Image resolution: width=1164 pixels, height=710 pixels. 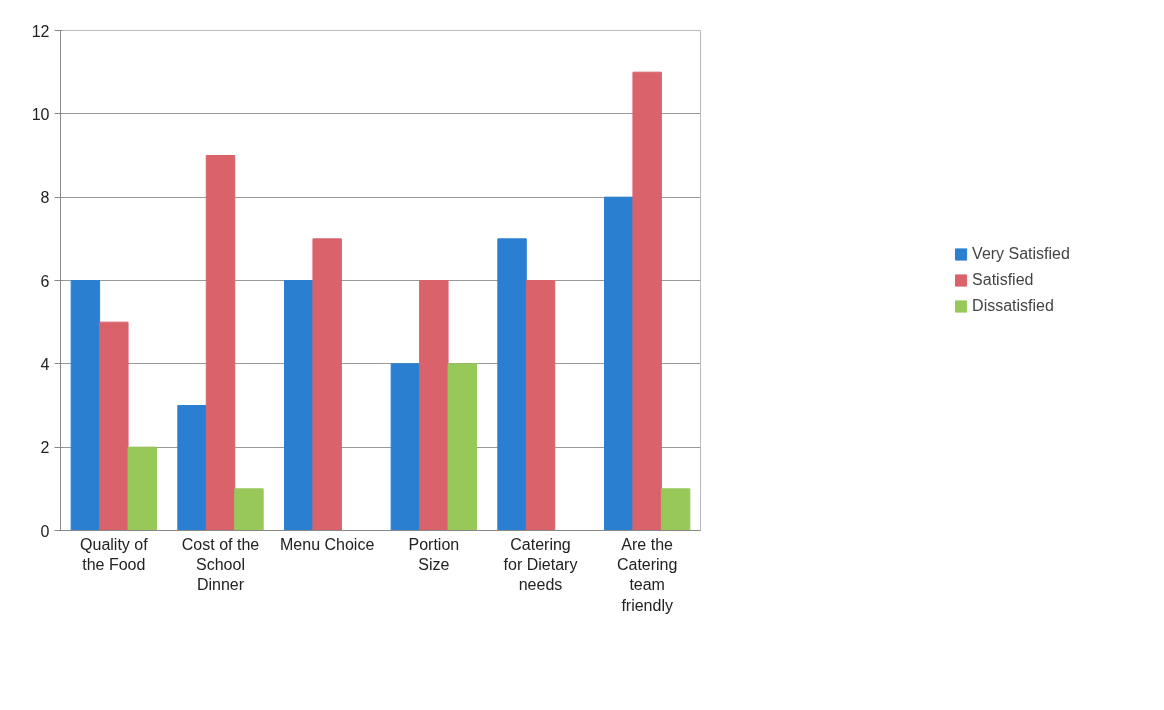 What do you see at coordinates (1021, 254) in the screenshot?
I see `legend-label: Very Satisfied` at bounding box center [1021, 254].